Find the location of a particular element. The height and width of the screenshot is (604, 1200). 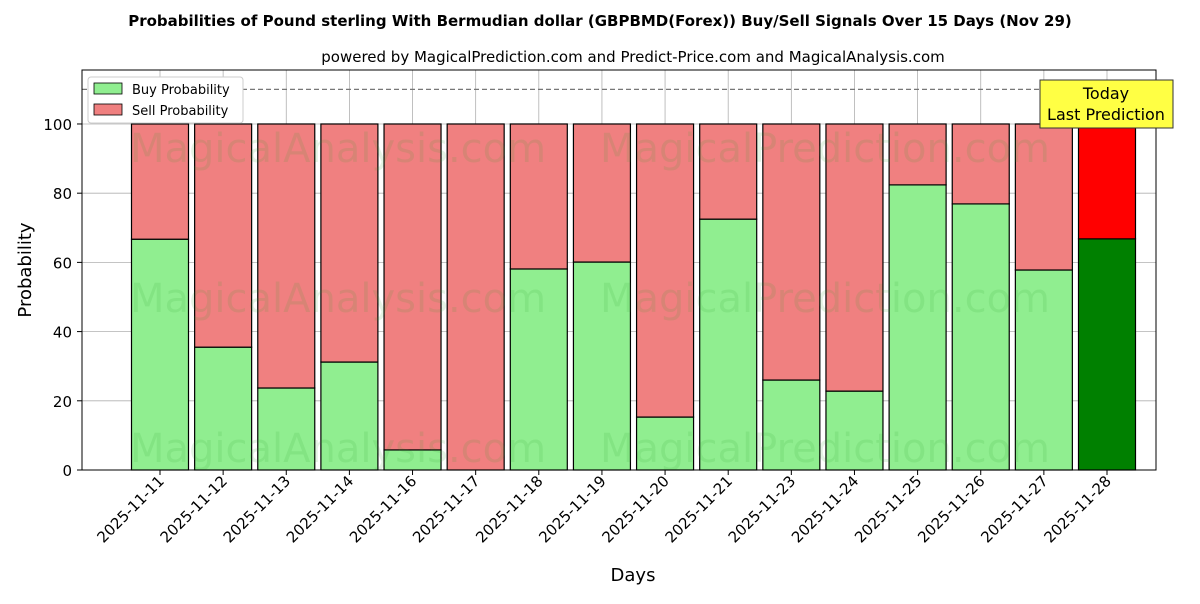

x-tick-label: 2025-11-21 is located at coordinates (699, 509).